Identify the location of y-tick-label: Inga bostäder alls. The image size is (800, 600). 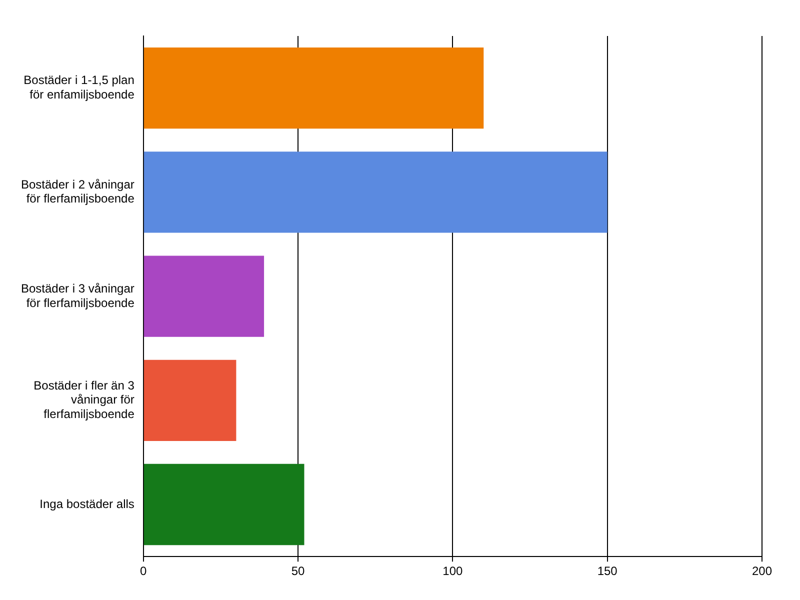
(87, 503).